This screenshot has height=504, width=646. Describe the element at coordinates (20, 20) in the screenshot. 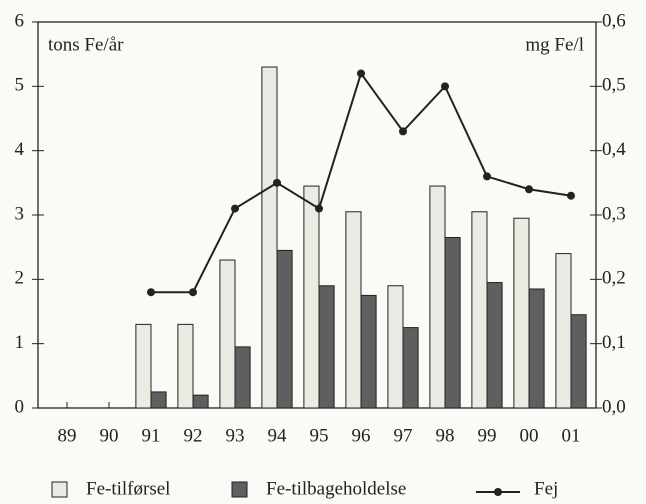

I see `y-tick-label: 6` at that location.